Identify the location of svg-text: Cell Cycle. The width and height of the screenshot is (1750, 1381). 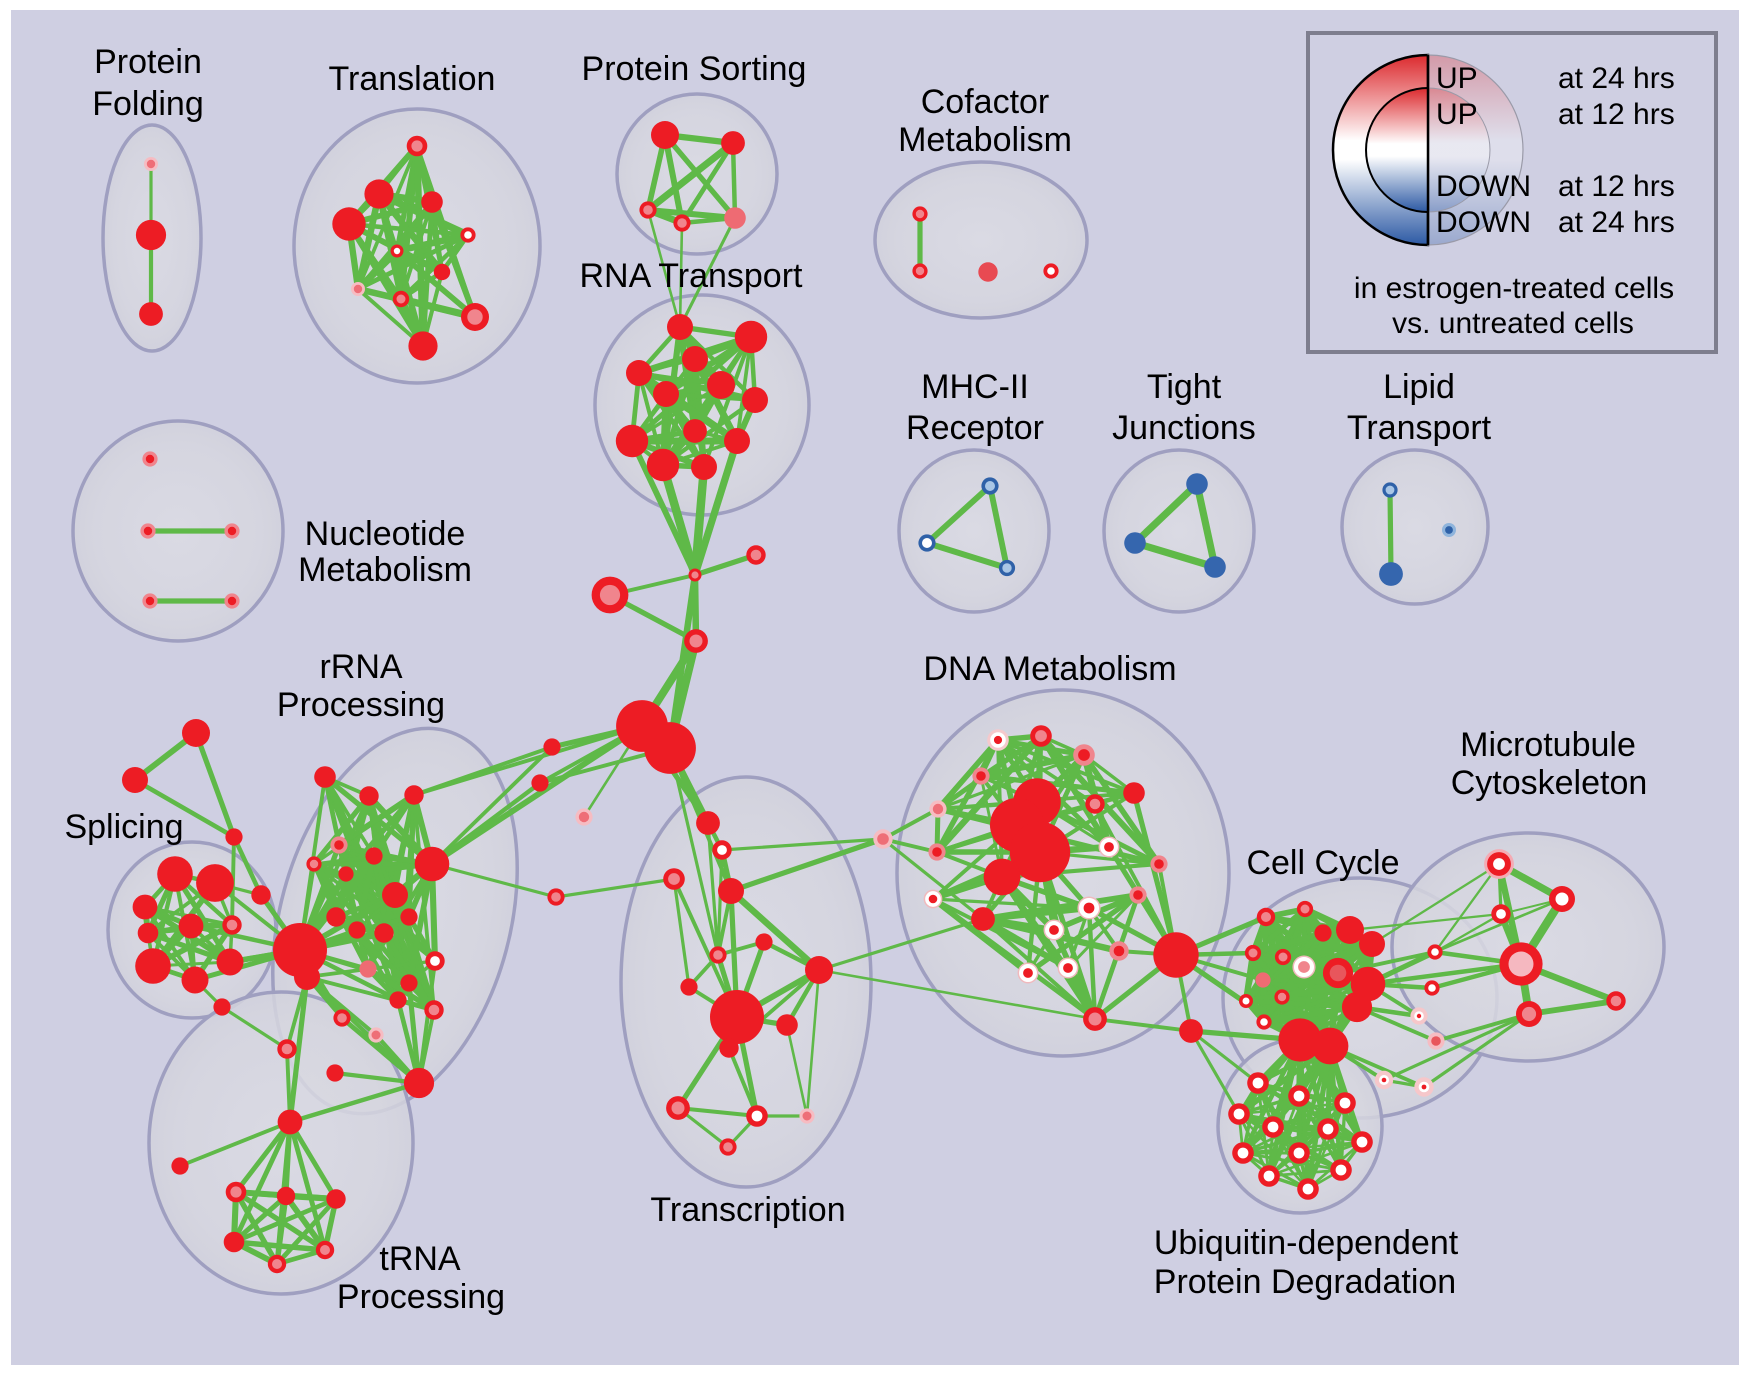
(1322, 863).